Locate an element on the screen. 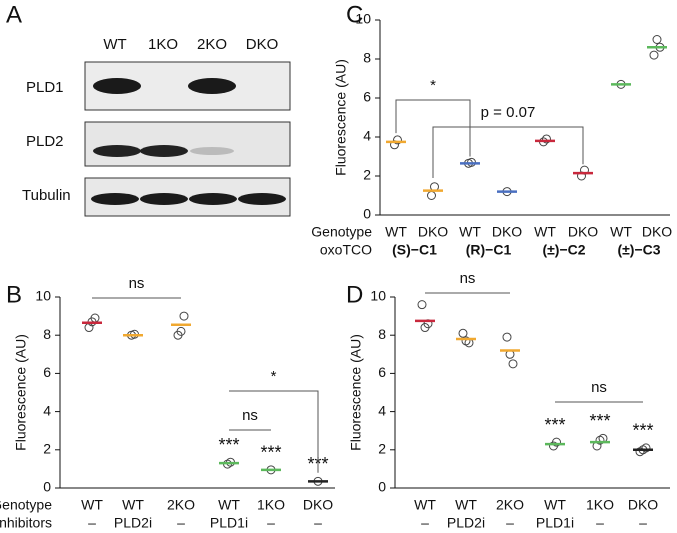 The width and height of the screenshot is (677, 533). group-label: (±)−C3 is located at coordinates (638, 250).